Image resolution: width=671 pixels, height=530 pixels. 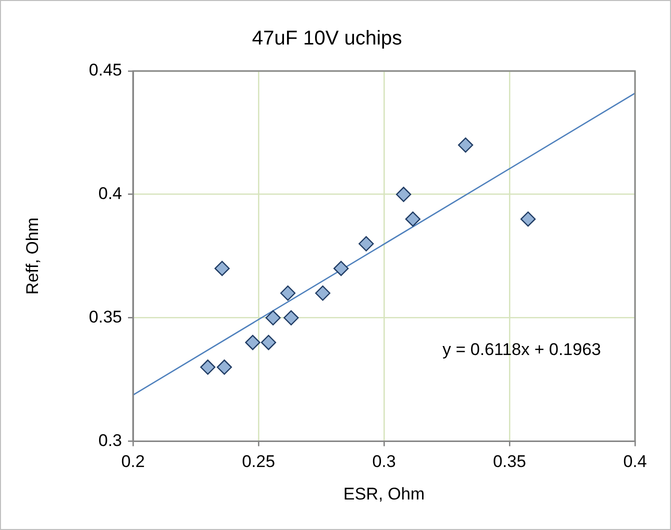 I want to click on y-axis-title: Reff, Ohm, so click(x=32, y=256).